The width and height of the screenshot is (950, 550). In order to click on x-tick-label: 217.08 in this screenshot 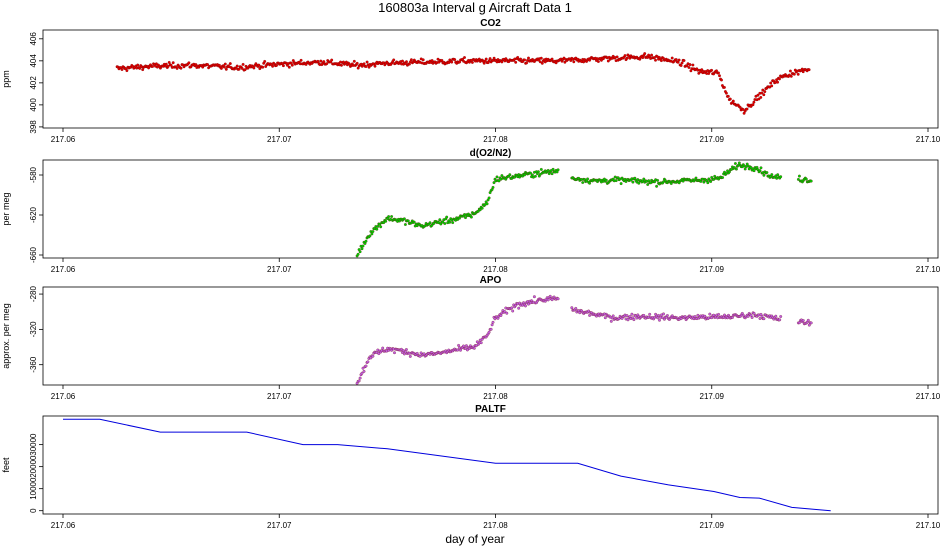, I will do `click(495, 139)`.